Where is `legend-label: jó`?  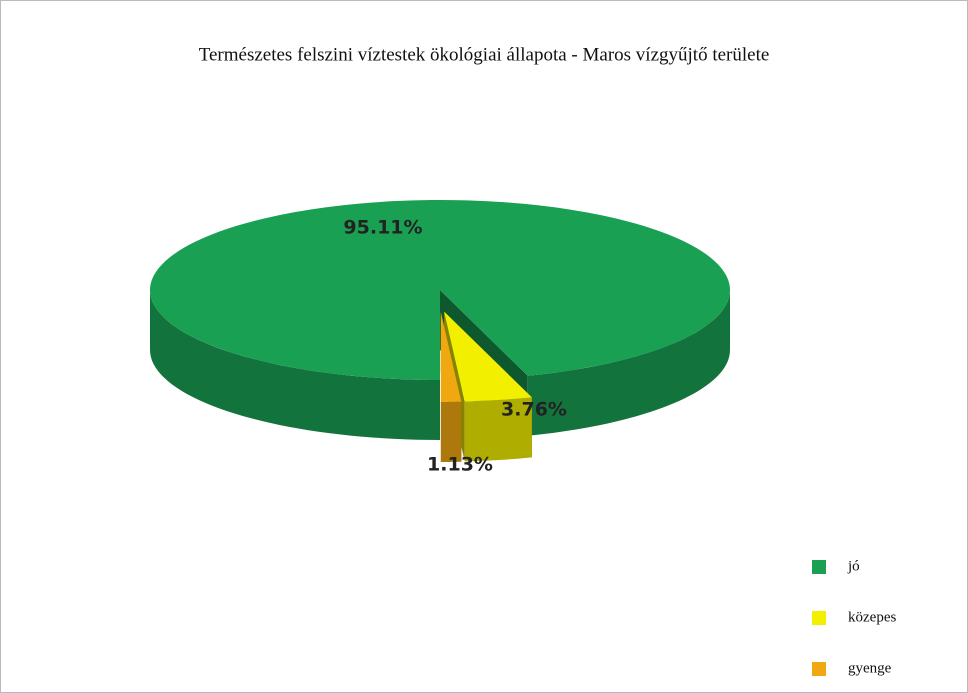 legend-label: jó is located at coordinates (853, 566).